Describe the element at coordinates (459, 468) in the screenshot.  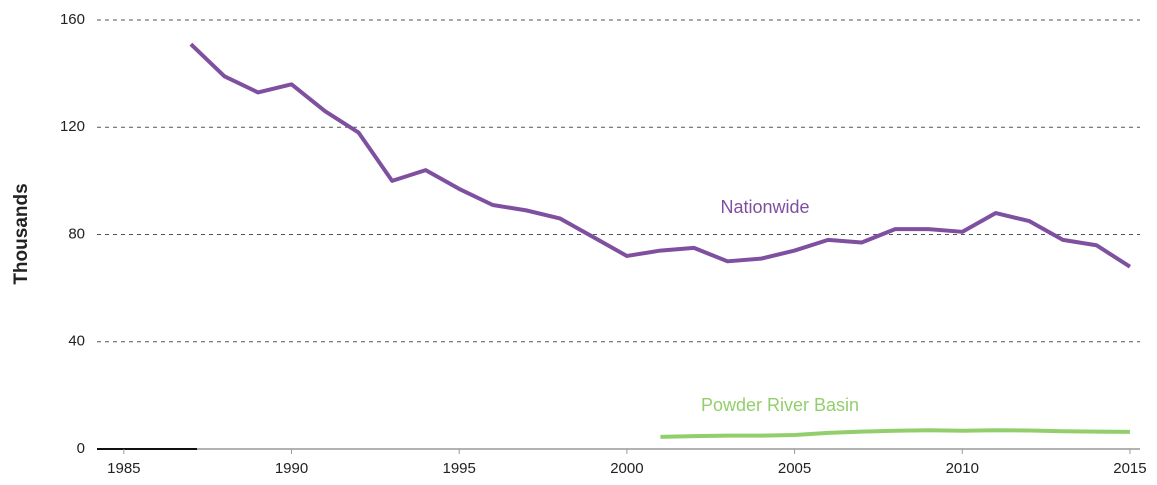
I see `x-tick-label: 1995` at that location.